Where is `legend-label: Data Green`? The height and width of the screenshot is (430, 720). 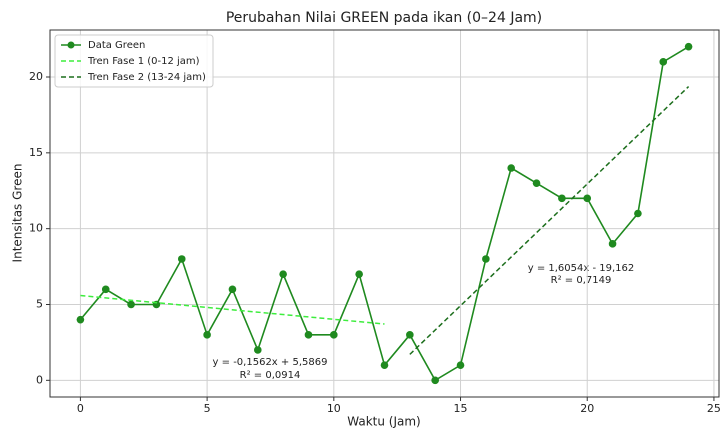
legend-label: Data Green is located at coordinates (116, 45).